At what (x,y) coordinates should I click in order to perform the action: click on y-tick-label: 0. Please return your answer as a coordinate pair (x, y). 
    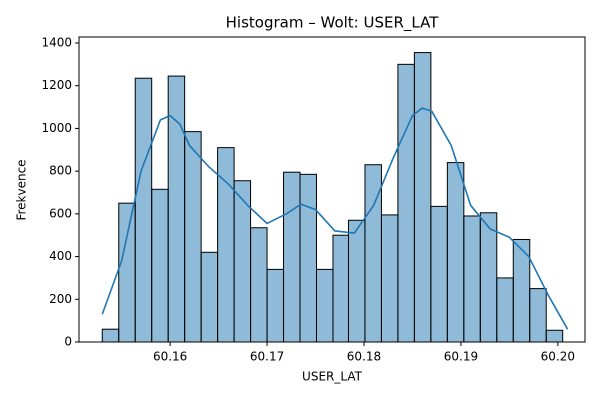
    Looking at the image, I should click on (68, 342).